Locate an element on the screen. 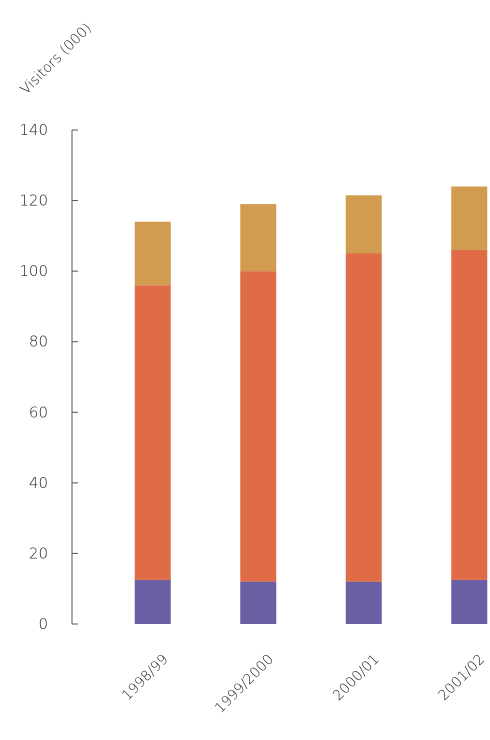  y-tick-label: 40 is located at coordinates (38, 483).